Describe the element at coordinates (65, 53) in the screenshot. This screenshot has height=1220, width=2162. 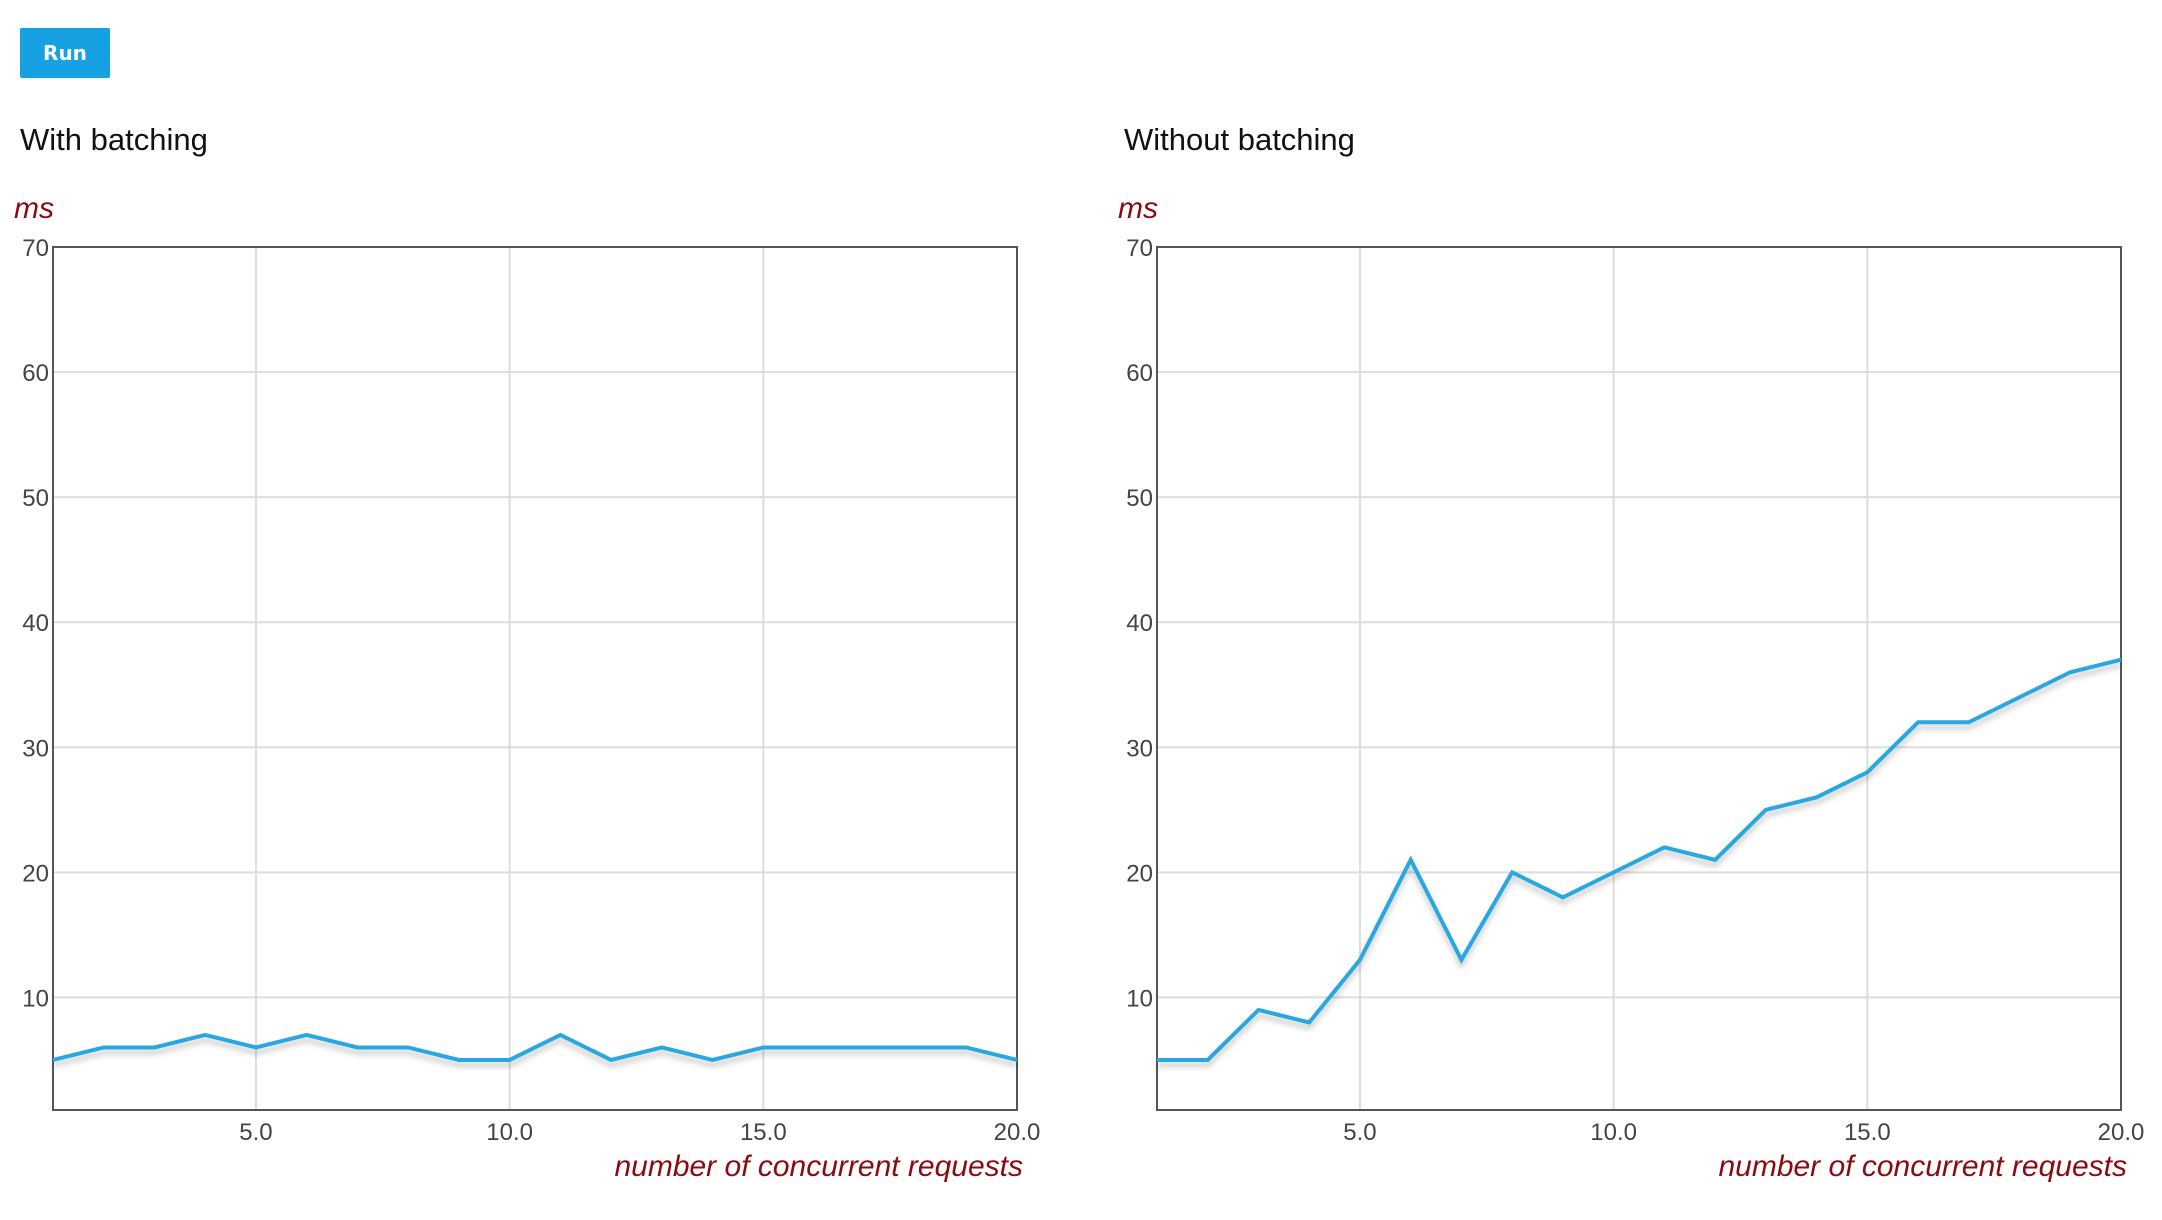
I see `run-button: Run` at that location.